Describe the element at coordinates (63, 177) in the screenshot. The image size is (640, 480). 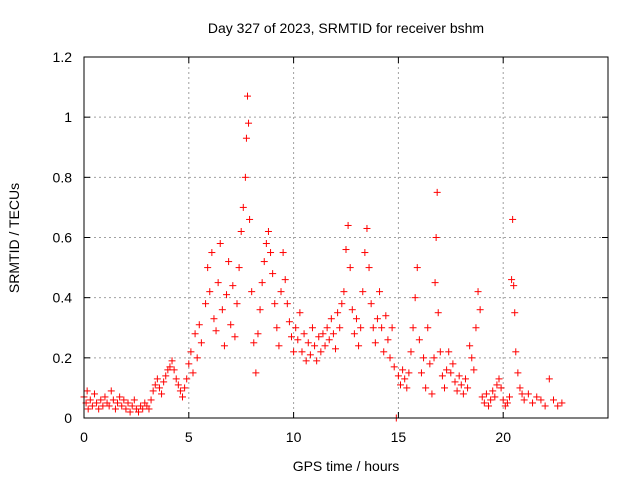
I see `y-tick-label: 0.8` at that location.